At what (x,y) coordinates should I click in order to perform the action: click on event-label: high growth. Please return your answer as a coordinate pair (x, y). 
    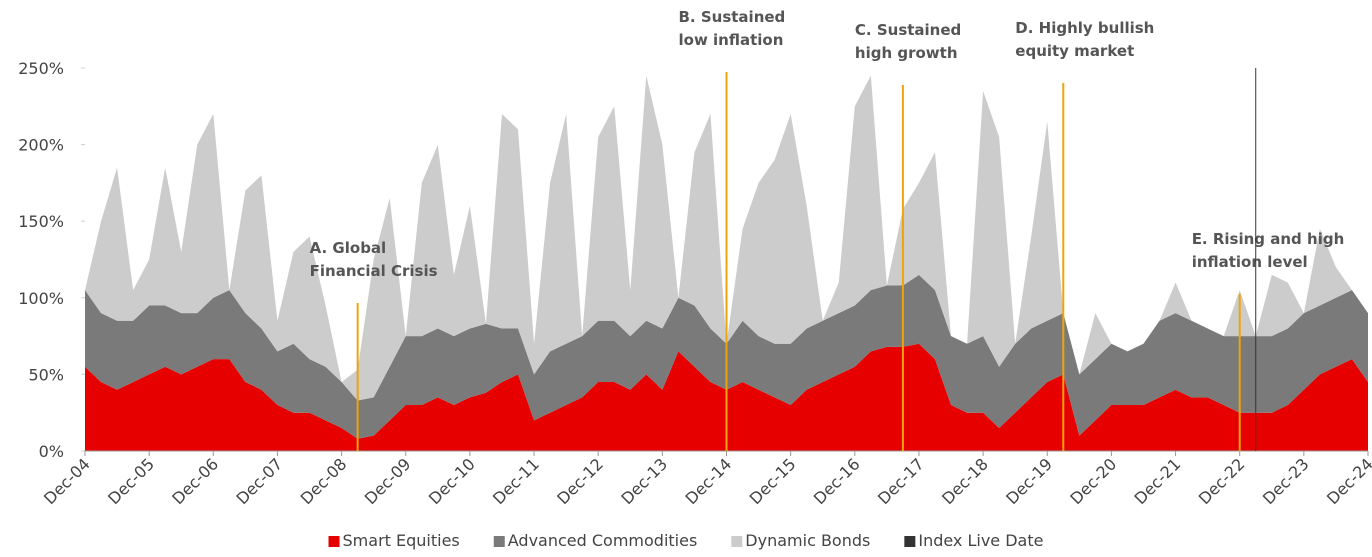
    Looking at the image, I should click on (906, 53).